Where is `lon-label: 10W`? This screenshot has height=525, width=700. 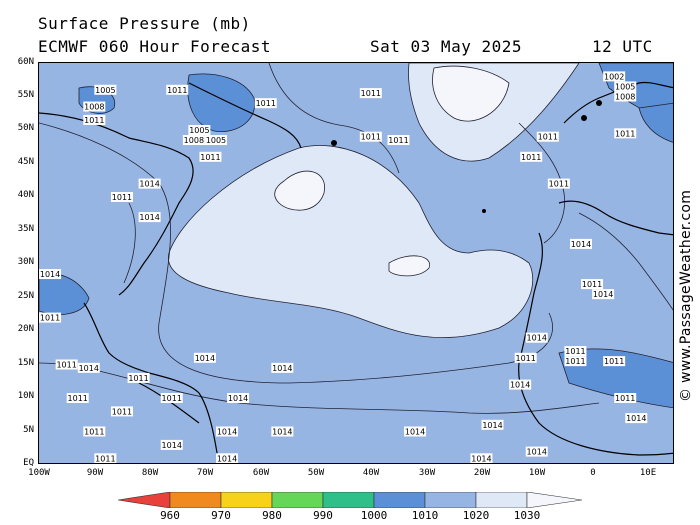
lon-label: 10W is located at coordinates (537, 473).